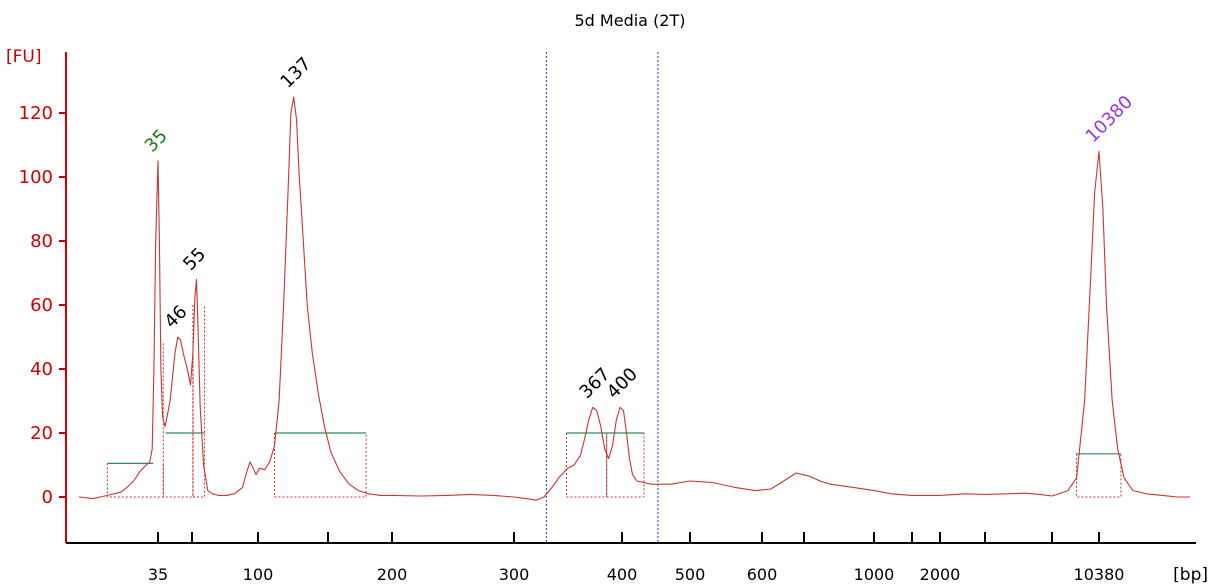  I want to click on x-tick-label: 1000, so click(874, 574).